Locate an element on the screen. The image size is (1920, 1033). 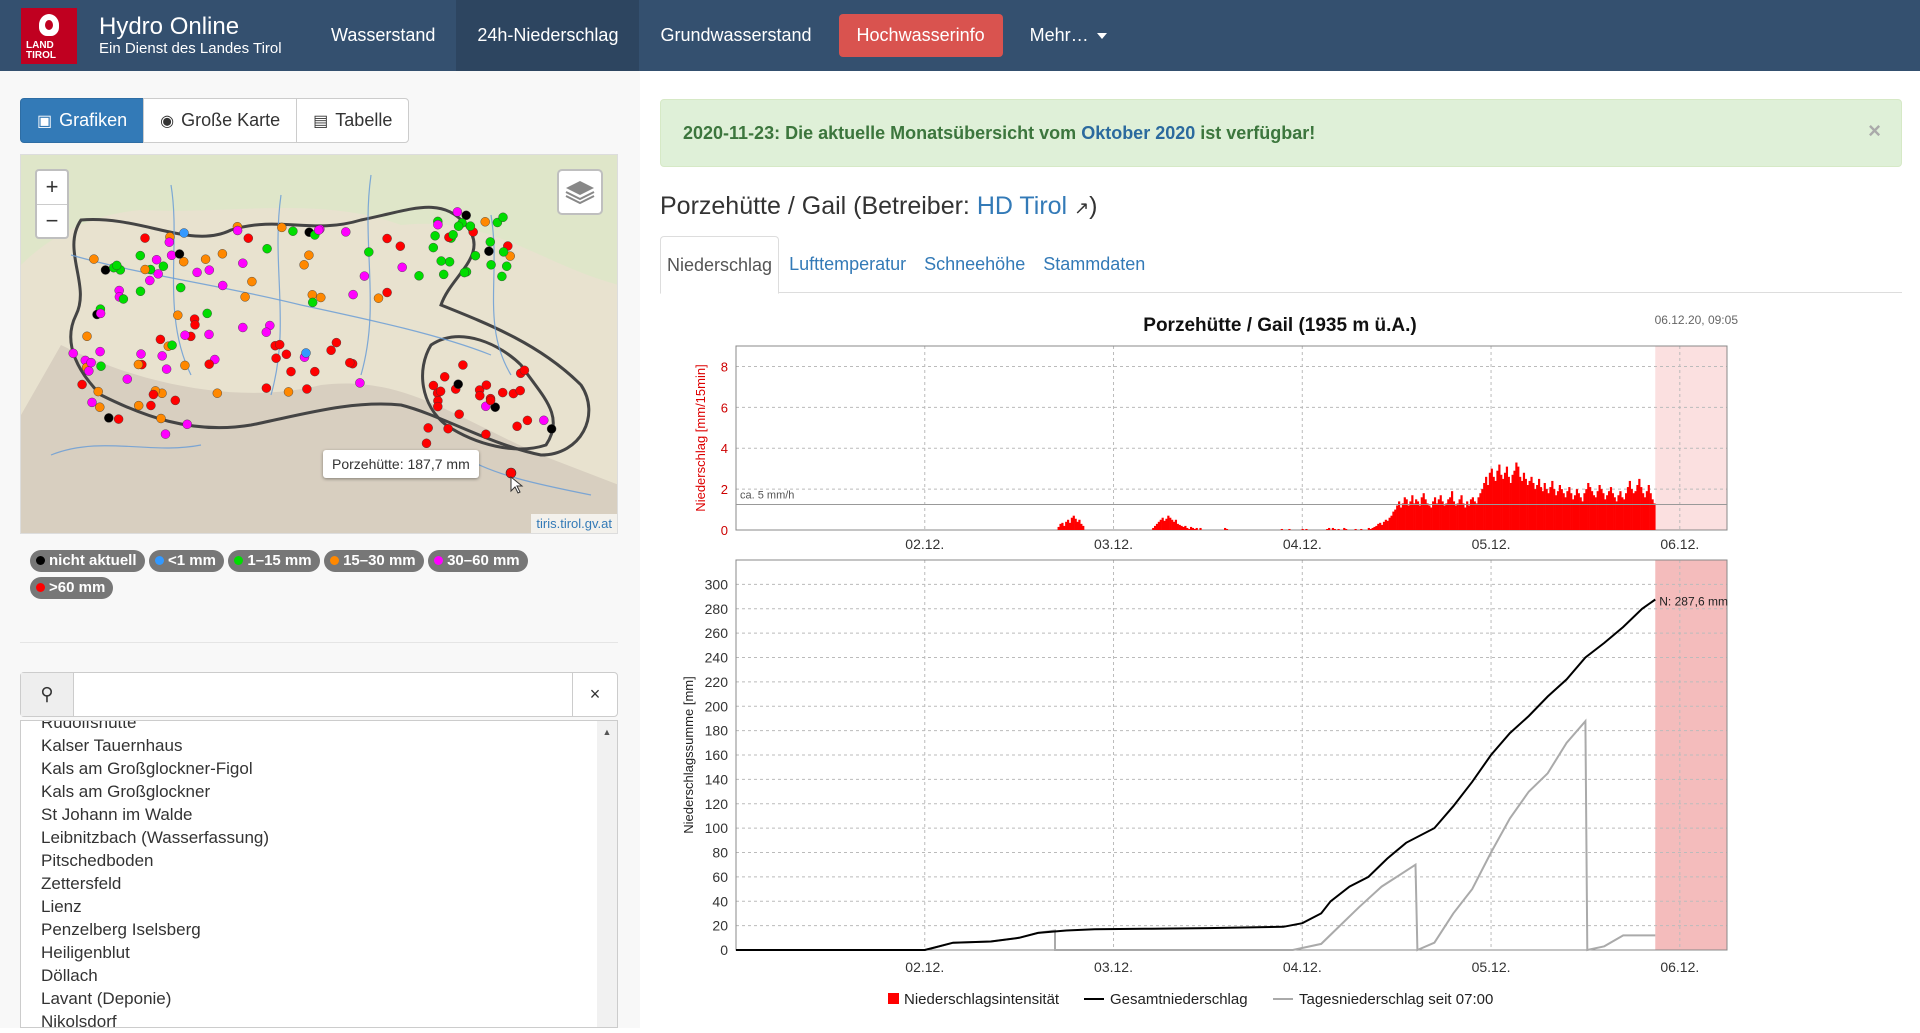
station-list-item: Nikolsdorf is located at coordinates (79, 1020).